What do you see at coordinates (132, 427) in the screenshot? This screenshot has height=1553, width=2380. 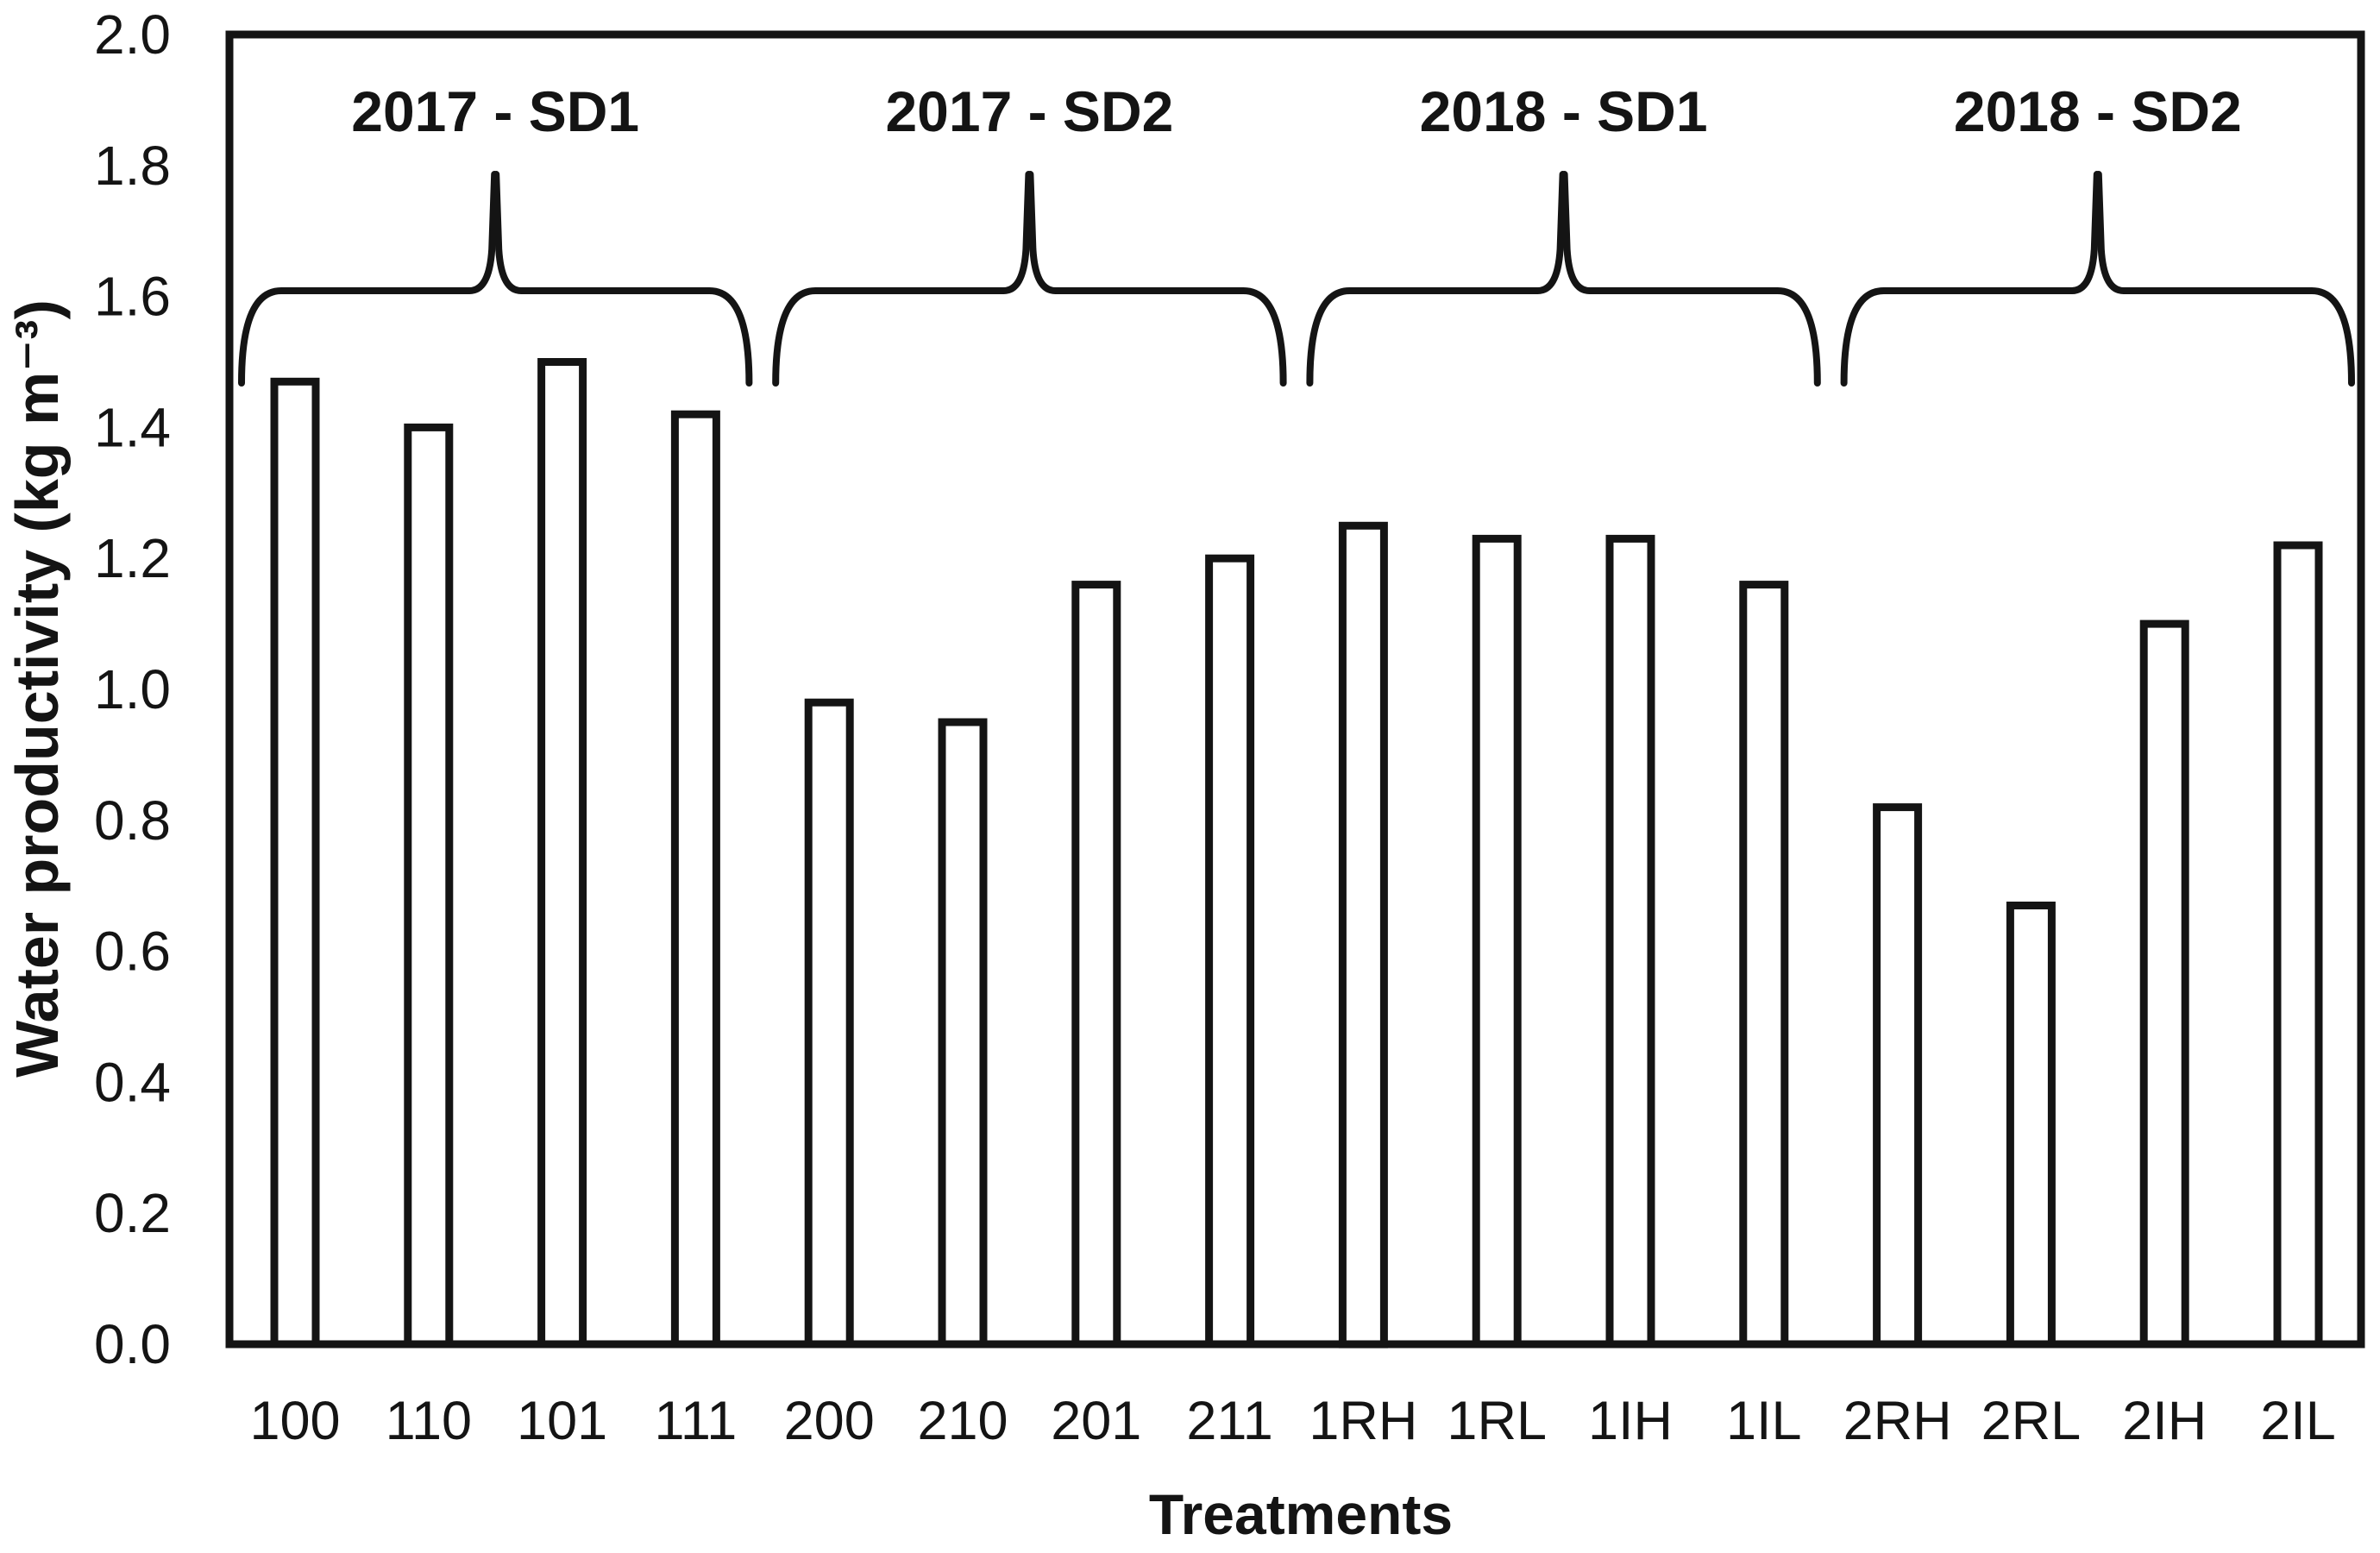 I see `y-tick-label-1.4: 1.4` at bounding box center [132, 427].